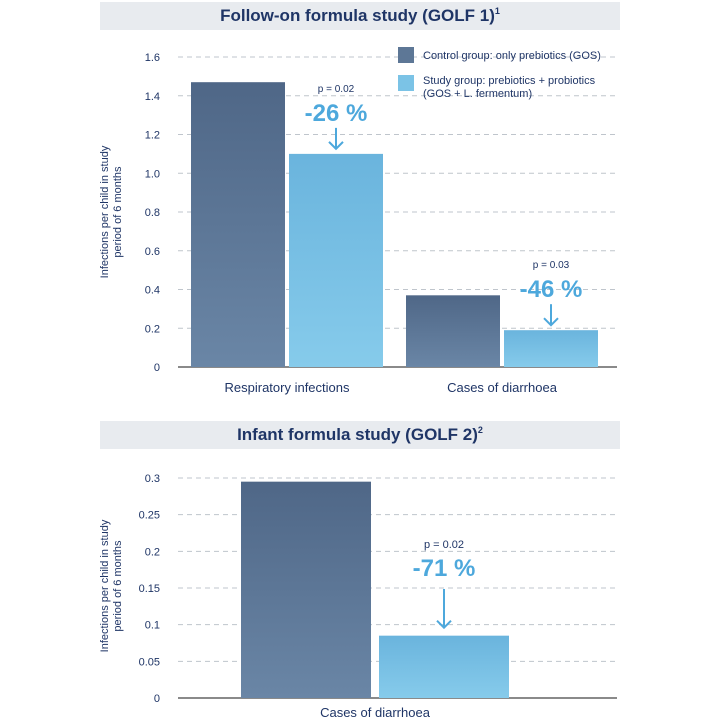 Image resolution: width=720 pixels, height=720 pixels. I want to click on y-tick-label: 1.0, so click(152, 174).